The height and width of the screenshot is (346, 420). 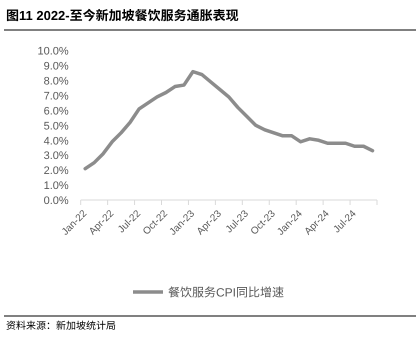 I want to click on y-tick-label: 3.0%, so click(x=56, y=156).